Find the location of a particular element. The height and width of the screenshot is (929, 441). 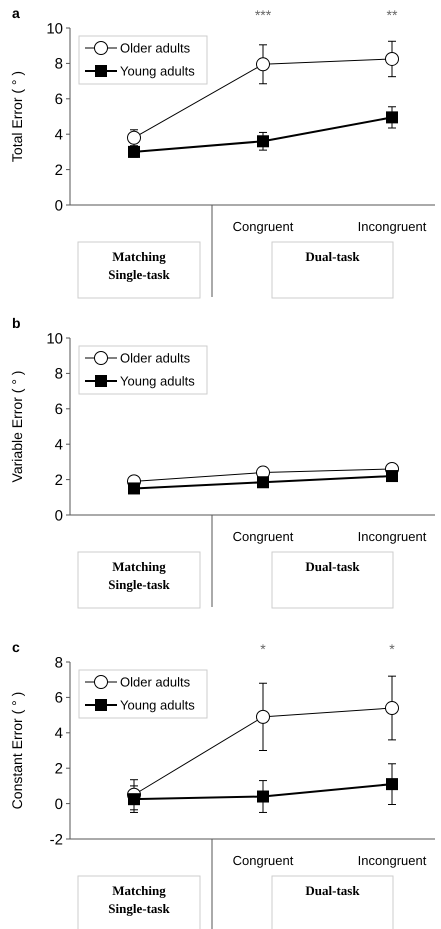

chart-title: c is located at coordinates (16, 647).